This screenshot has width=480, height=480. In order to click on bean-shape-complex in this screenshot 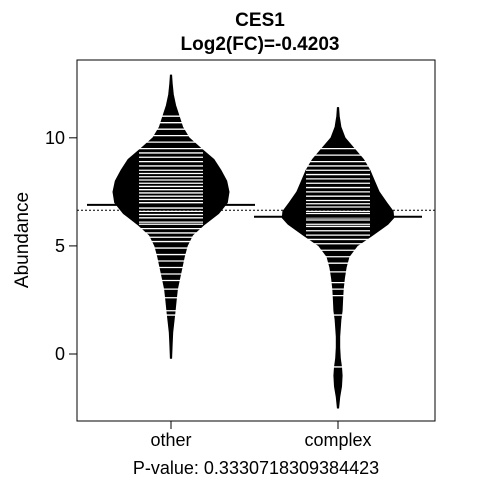, I will do `click(338, 258)`.